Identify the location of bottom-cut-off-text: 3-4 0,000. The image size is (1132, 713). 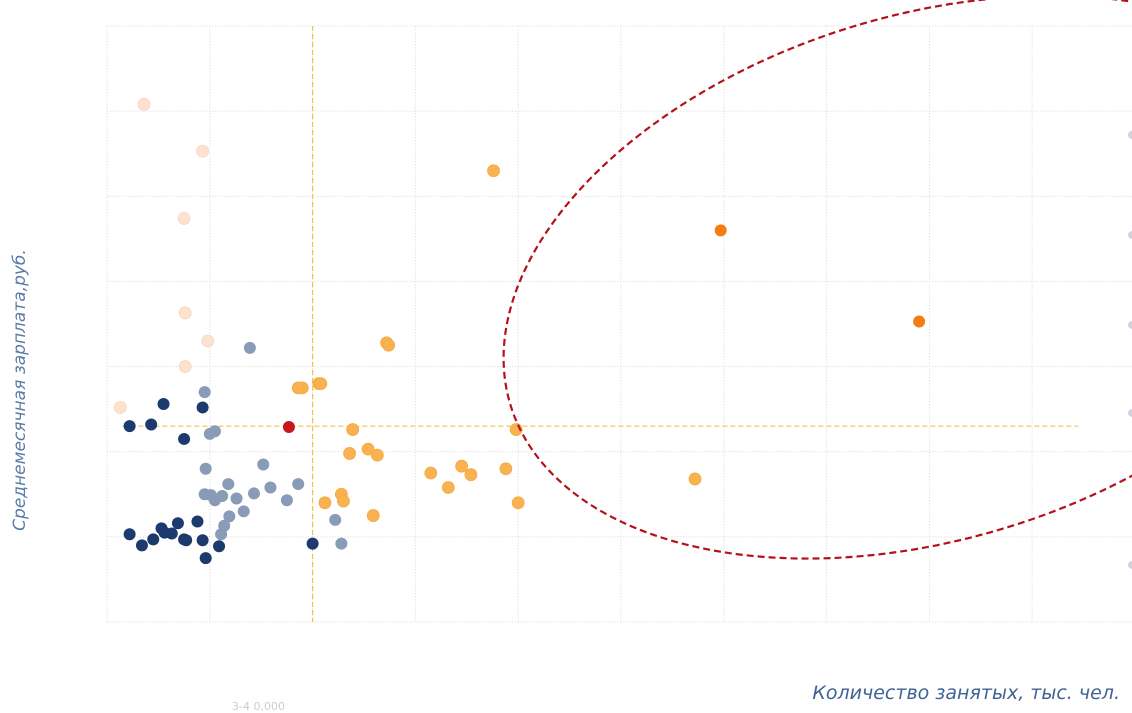
(258, 706).